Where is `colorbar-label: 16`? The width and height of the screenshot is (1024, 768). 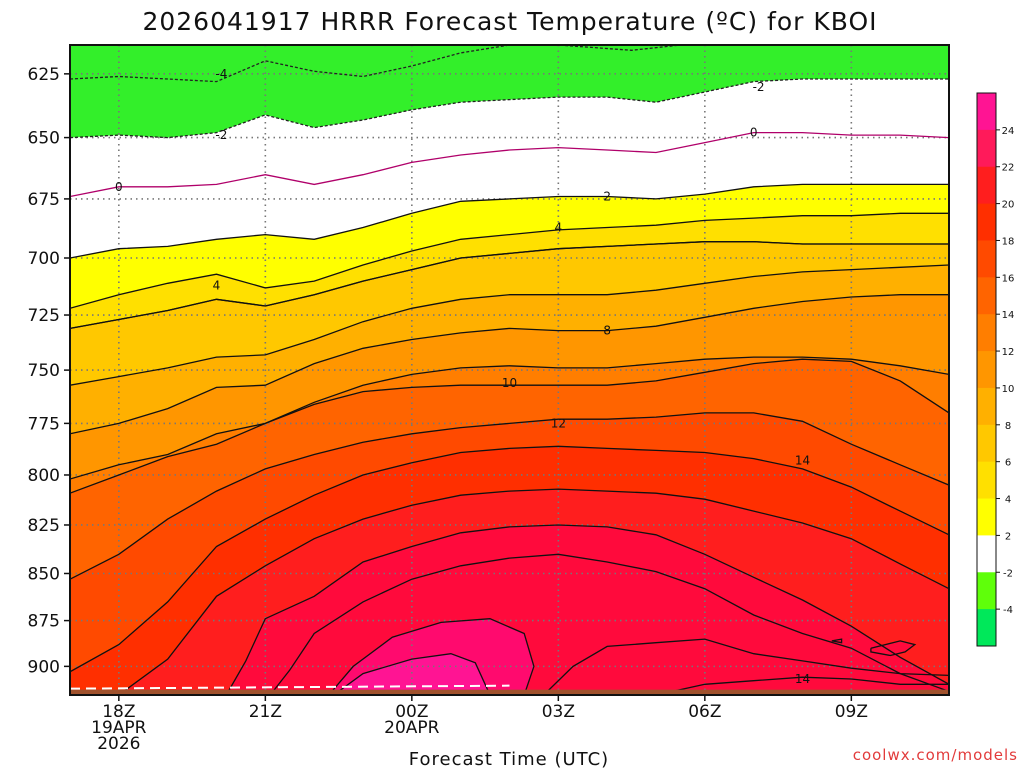
colorbar-label: 16 is located at coordinates (1008, 278).